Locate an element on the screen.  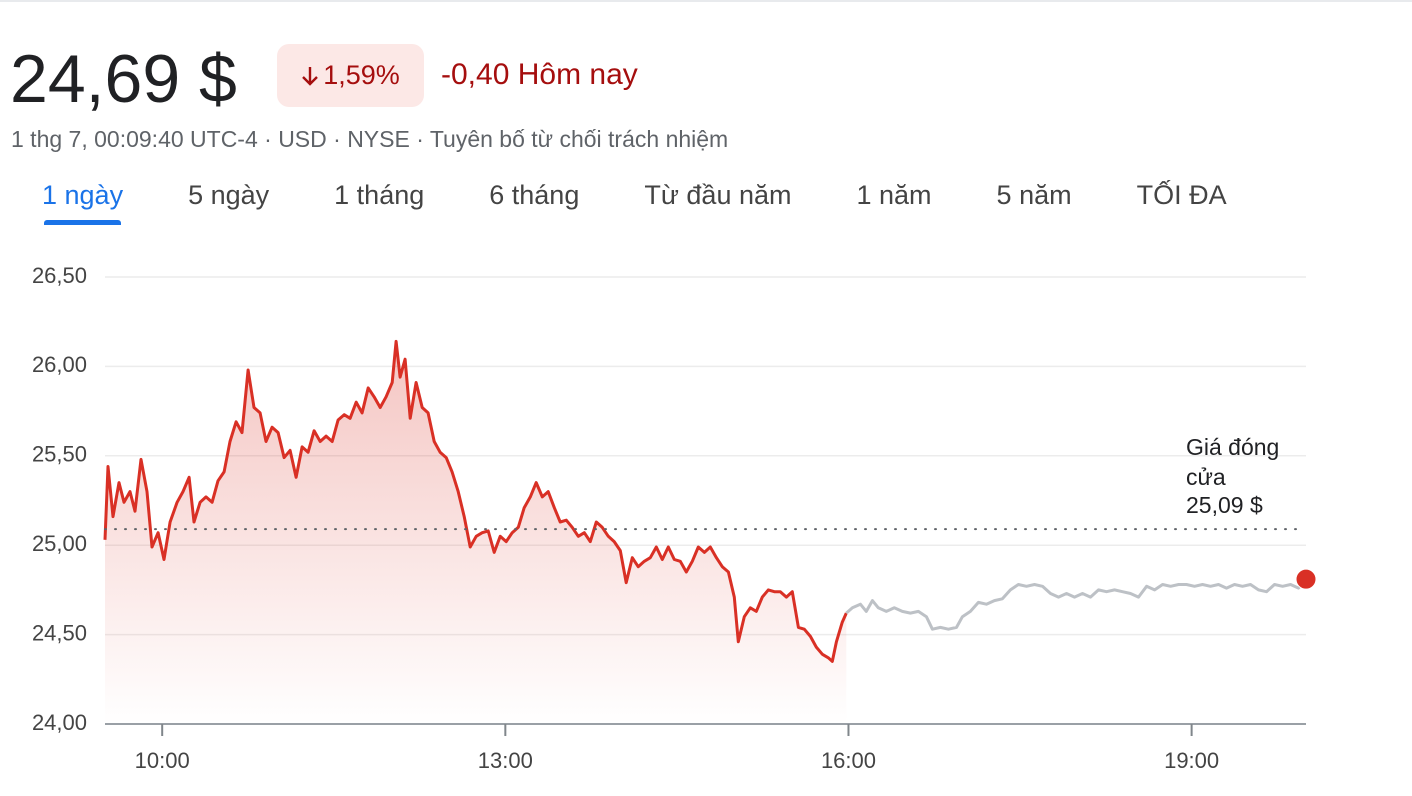
change-percent: 1,59% is located at coordinates (361, 75).